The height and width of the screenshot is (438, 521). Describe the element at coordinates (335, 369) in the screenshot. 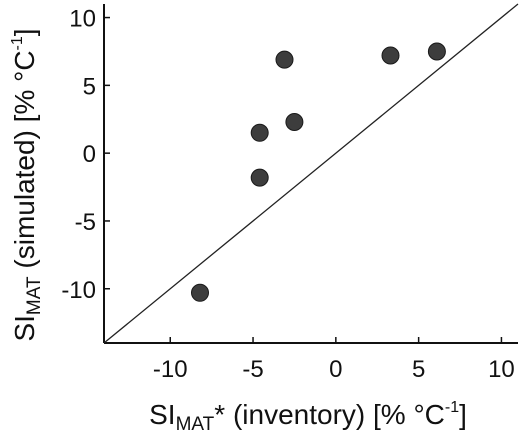

I see `x-tick-label: 0` at that location.